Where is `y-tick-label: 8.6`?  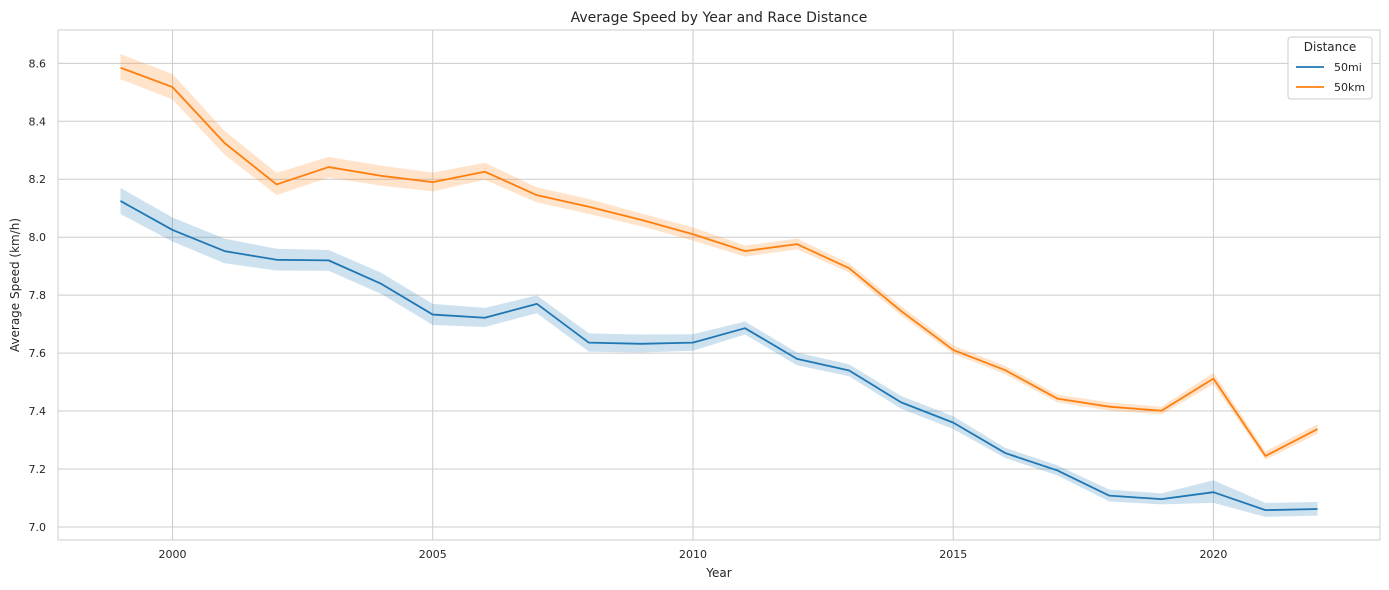 y-tick-label: 8.6 is located at coordinates (38, 63).